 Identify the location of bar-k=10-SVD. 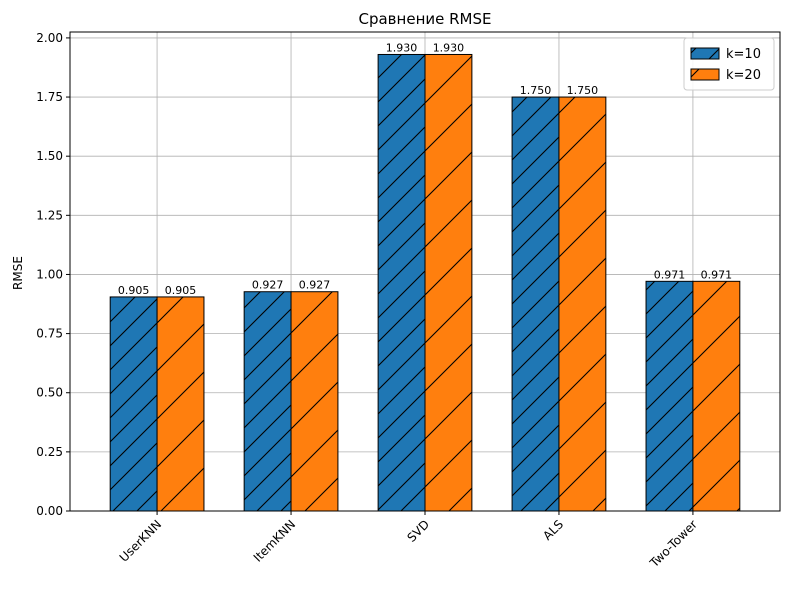
(401, 282).